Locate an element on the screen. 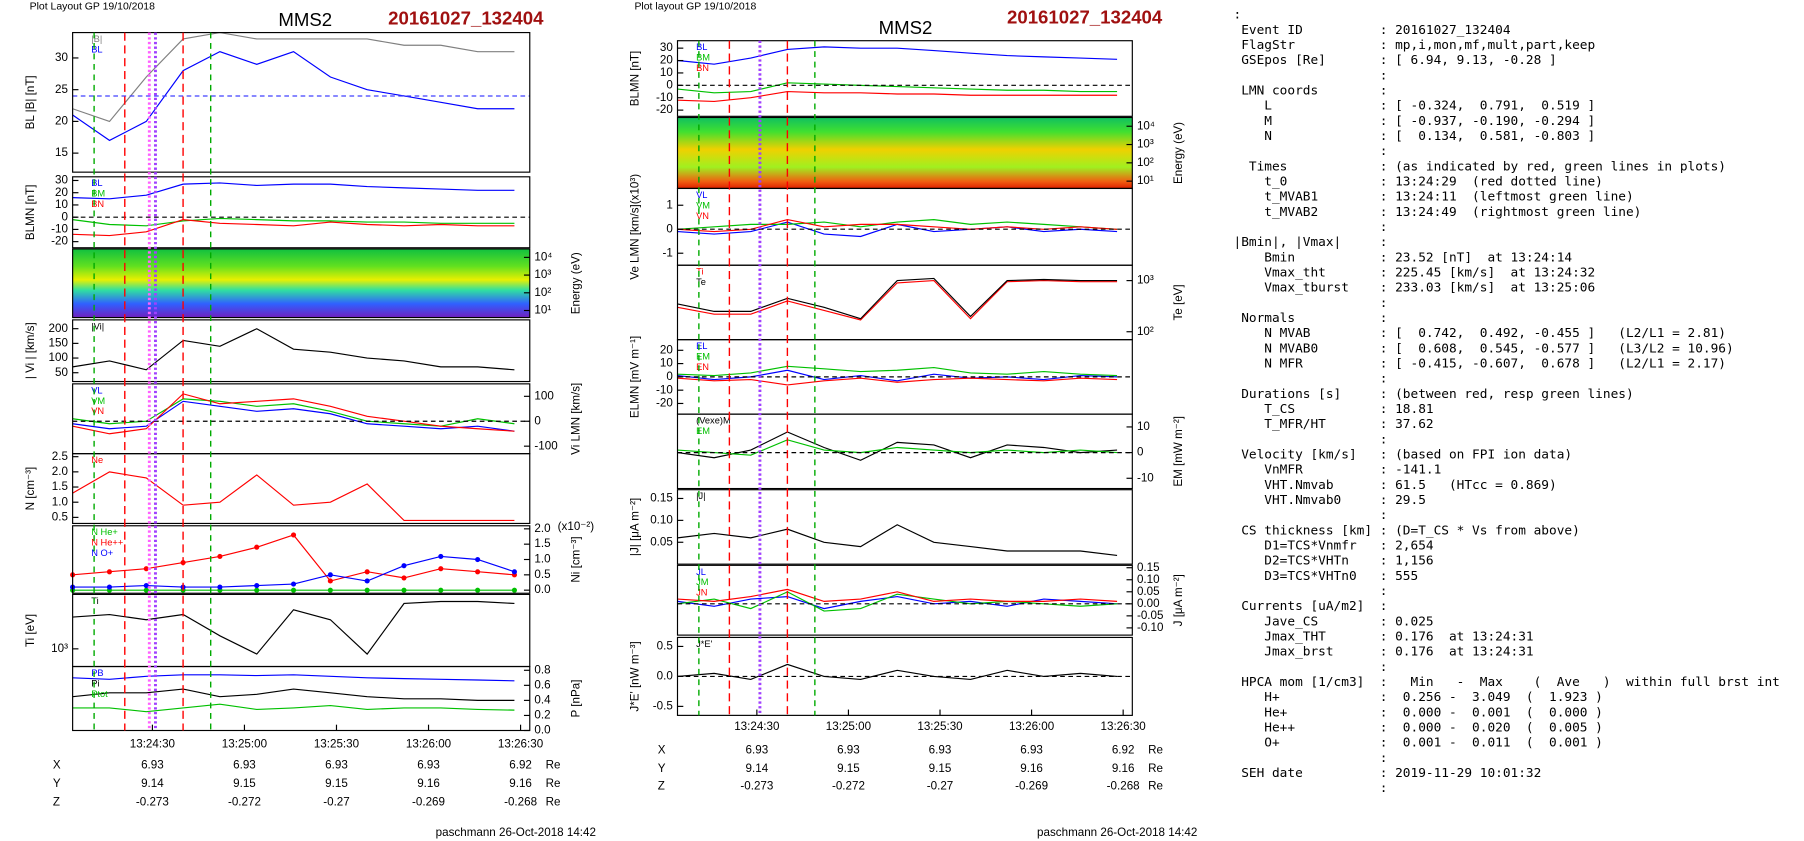 The height and width of the screenshot is (841, 1804). y-axis-label: Energy (eV) is located at coordinates (575, 283).